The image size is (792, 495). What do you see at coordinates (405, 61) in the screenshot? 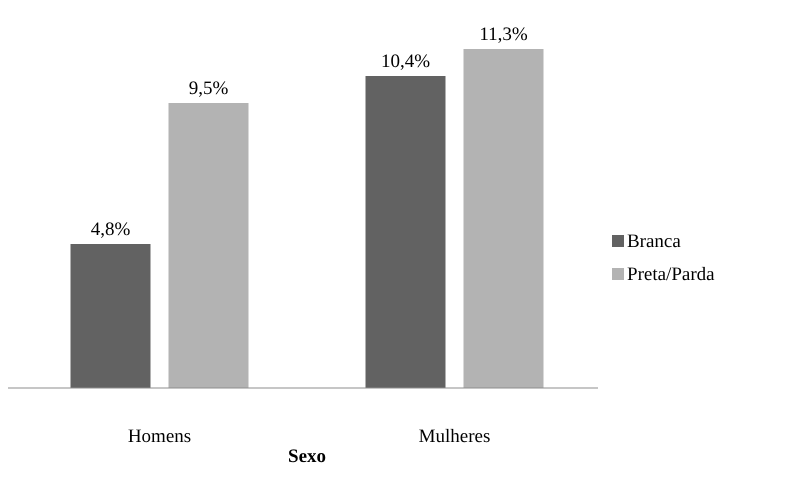
I see `data-label: 10,4%` at bounding box center [405, 61].